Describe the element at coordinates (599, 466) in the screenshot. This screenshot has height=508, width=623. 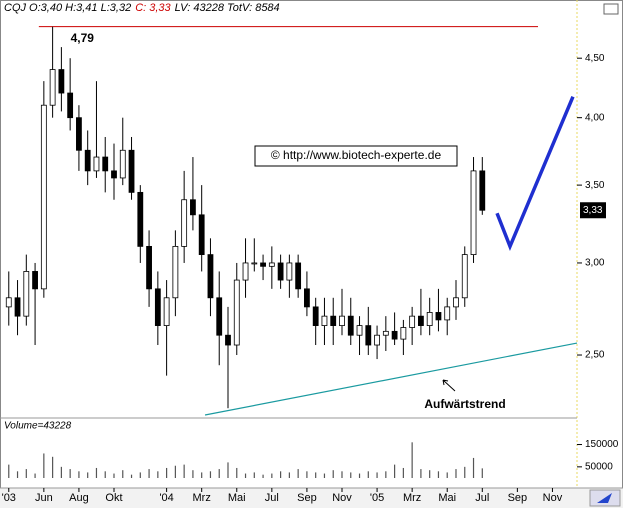
I see `volume-tick-label: 50000` at that location.